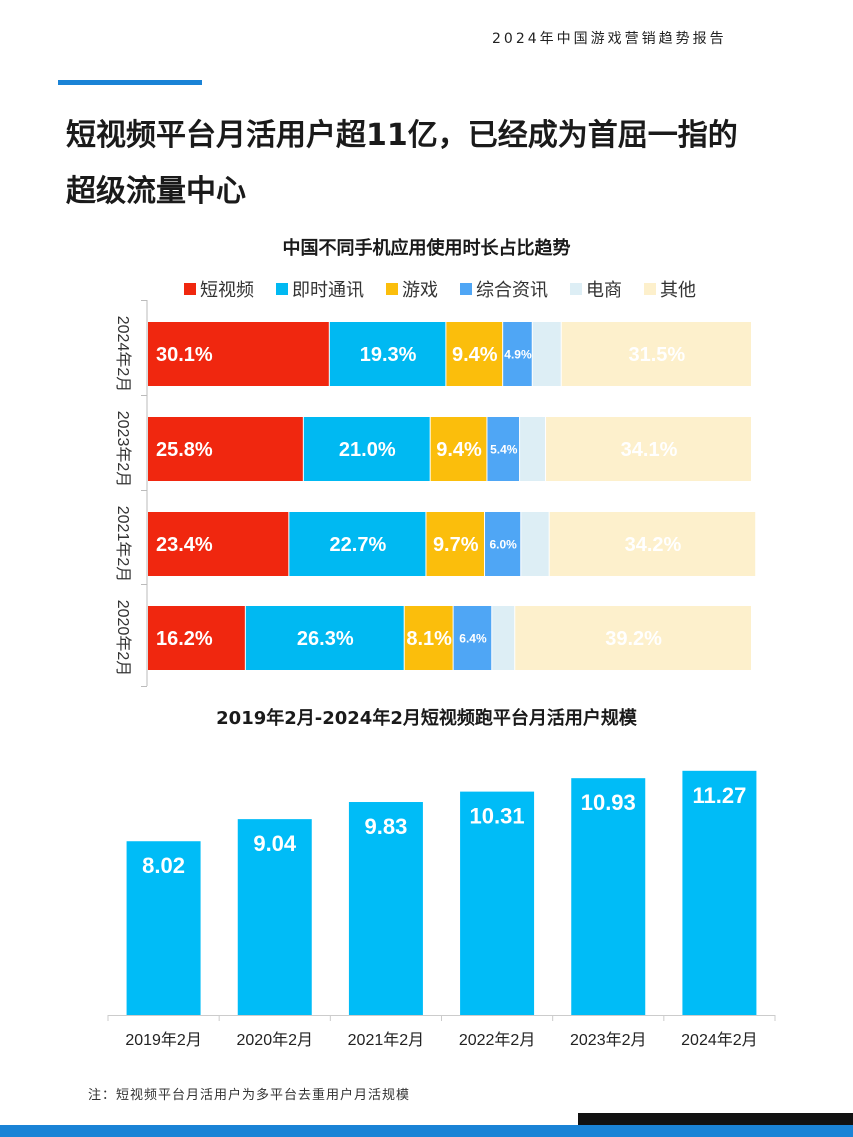 This screenshot has width=853, height=1137. What do you see at coordinates (123, 544) in the screenshot?
I see `chart1-category-label-2: 2021年2月` at bounding box center [123, 544].